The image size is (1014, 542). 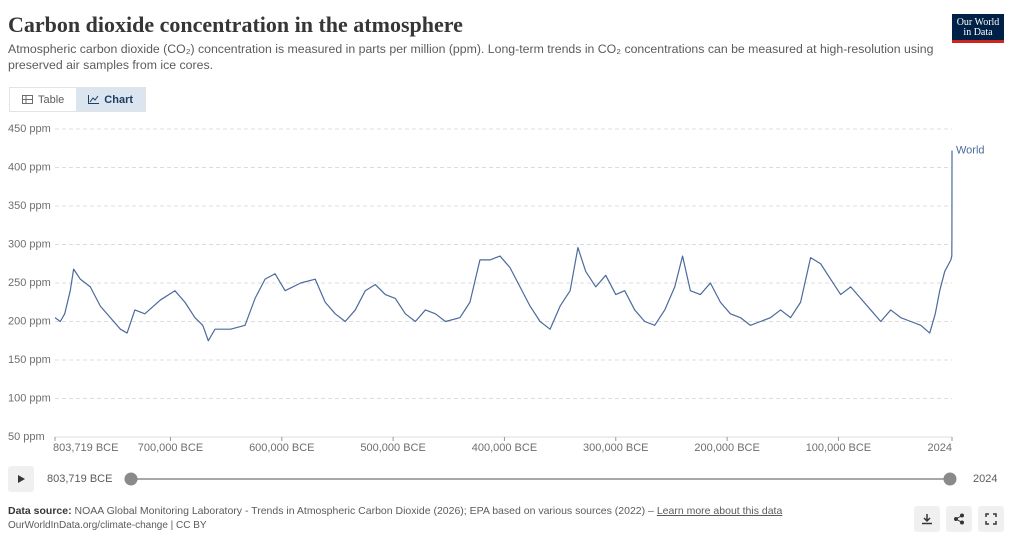 What do you see at coordinates (26, 437) in the screenshot?
I see `y-tick-label: 50 ppm` at bounding box center [26, 437].